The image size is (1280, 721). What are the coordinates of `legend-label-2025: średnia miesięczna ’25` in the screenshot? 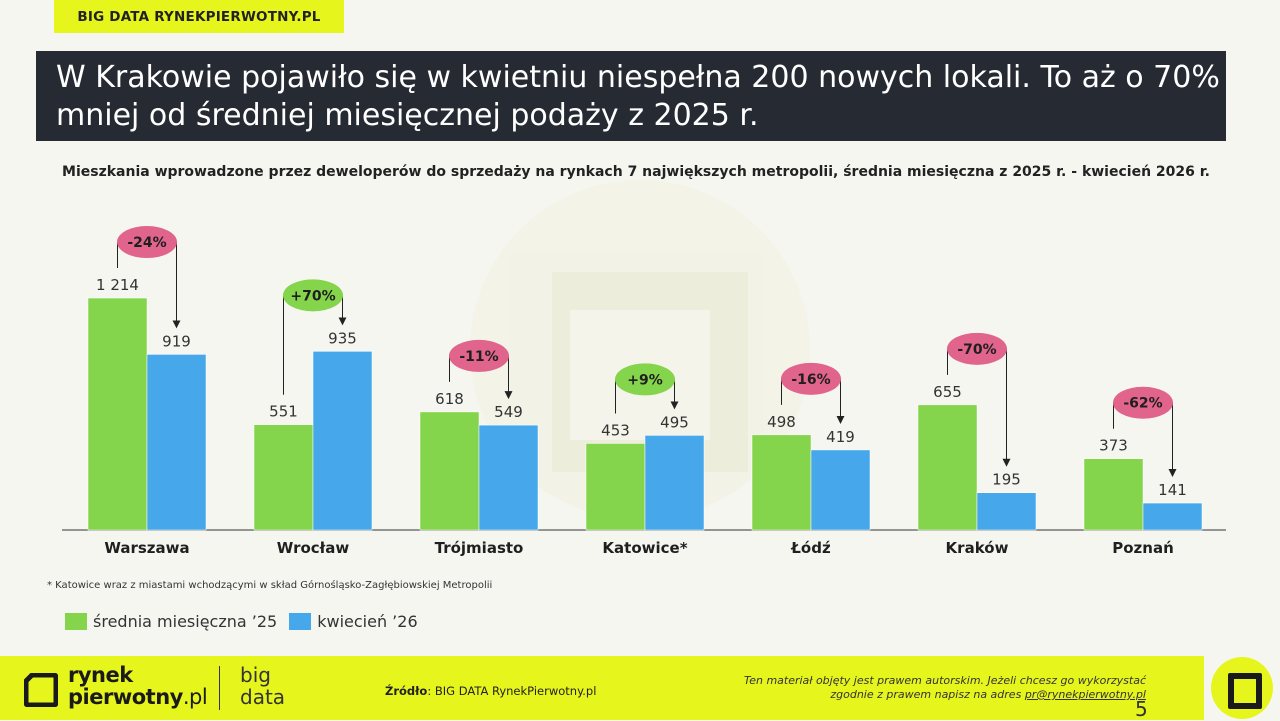 It's located at (185, 621).